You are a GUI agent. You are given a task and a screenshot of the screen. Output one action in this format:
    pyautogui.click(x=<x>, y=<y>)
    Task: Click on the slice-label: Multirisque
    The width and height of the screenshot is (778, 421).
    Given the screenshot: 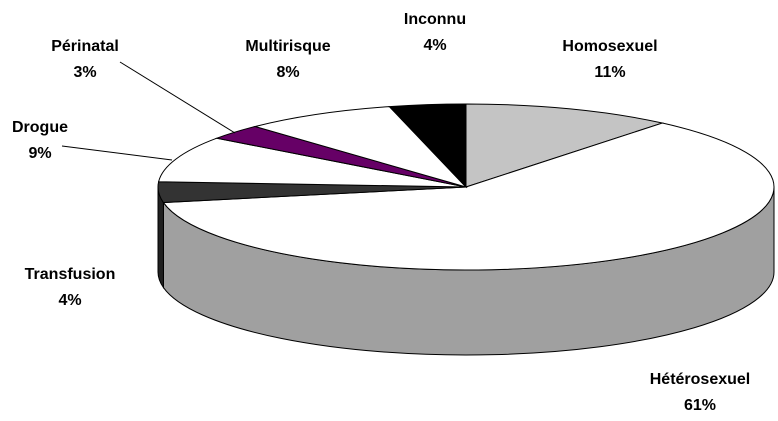 What is the action you would take?
    pyautogui.click(x=287, y=46)
    